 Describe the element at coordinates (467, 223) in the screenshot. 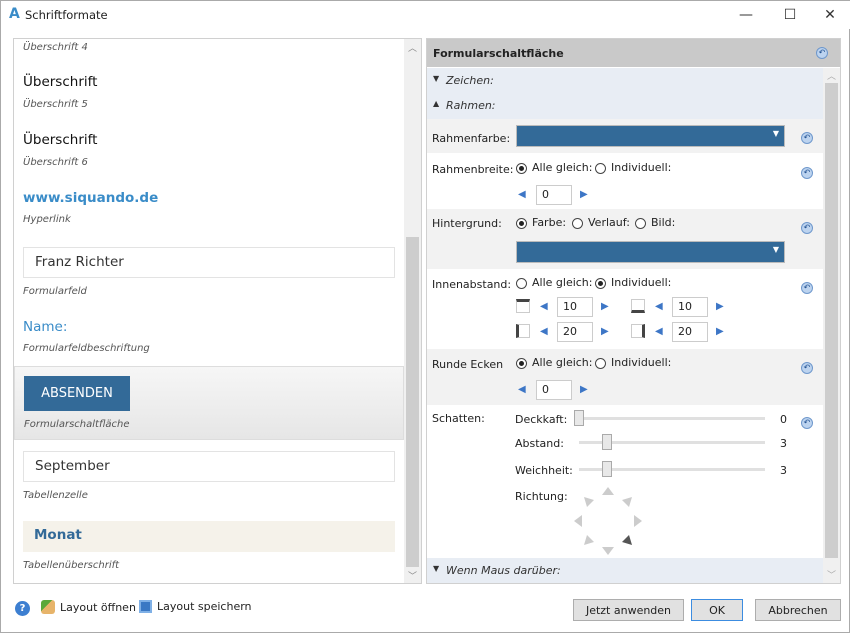

I see `field-label: Hintergrund:` at that location.